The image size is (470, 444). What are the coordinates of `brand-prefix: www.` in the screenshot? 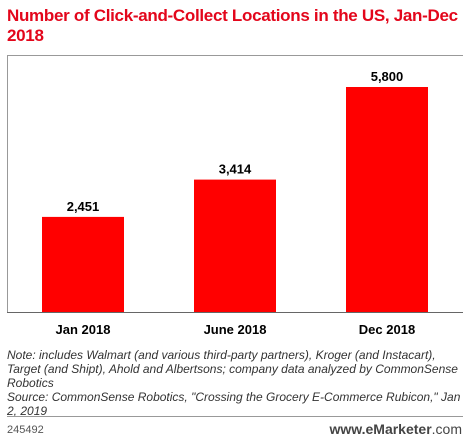 It's located at (347, 429).